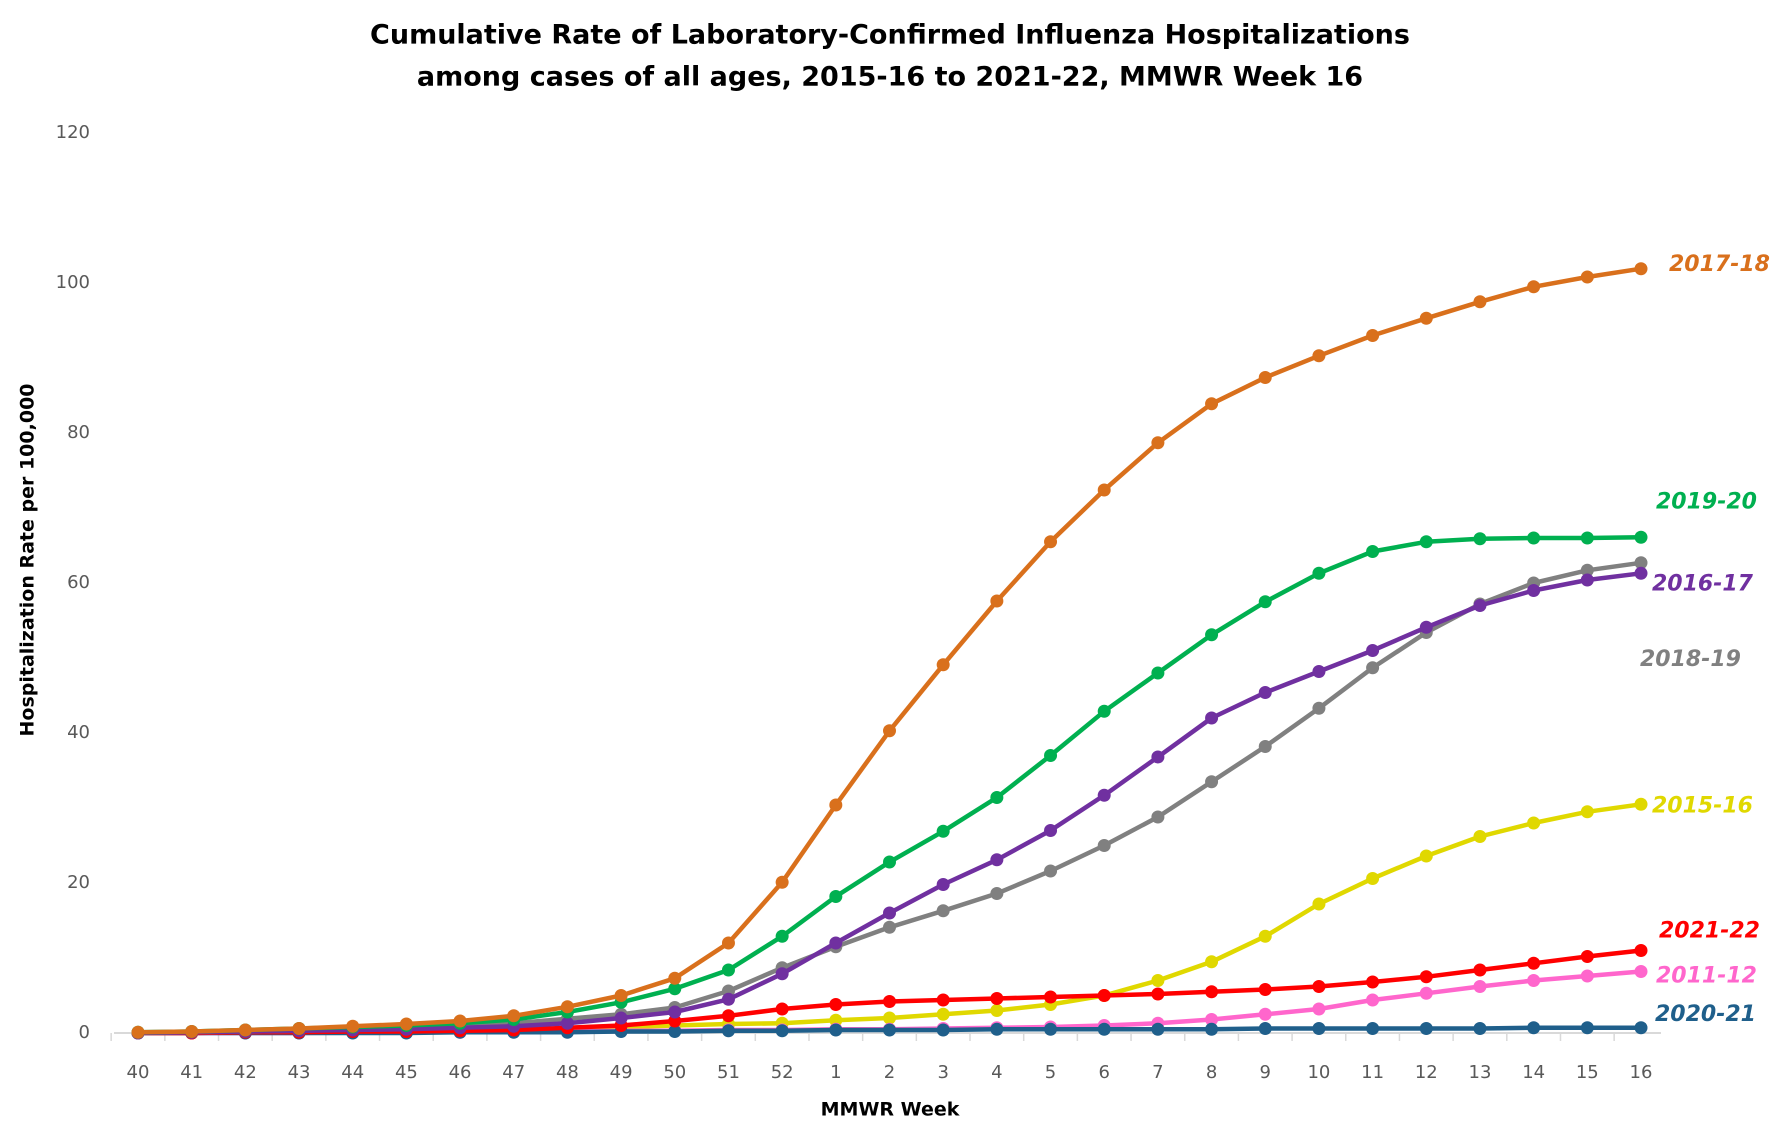  Describe the element at coordinates (1706, 501) in the screenshot. I see `series-label: 2019-20` at that location.